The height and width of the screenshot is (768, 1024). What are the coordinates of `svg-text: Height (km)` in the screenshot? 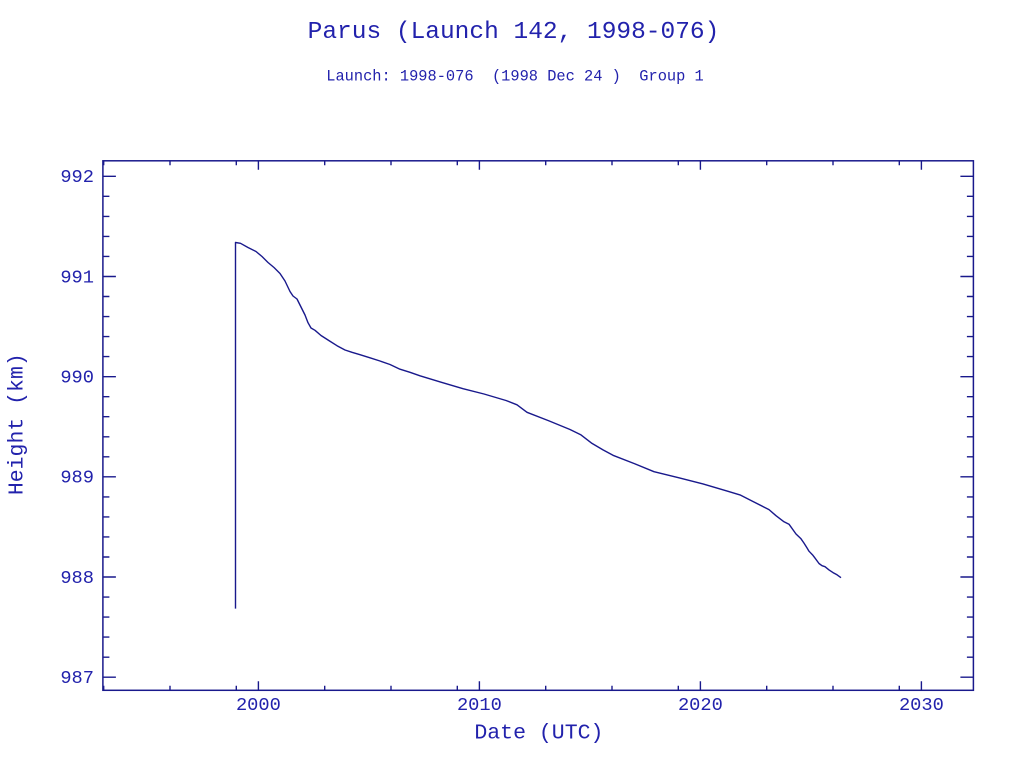 It's located at (18, 424).